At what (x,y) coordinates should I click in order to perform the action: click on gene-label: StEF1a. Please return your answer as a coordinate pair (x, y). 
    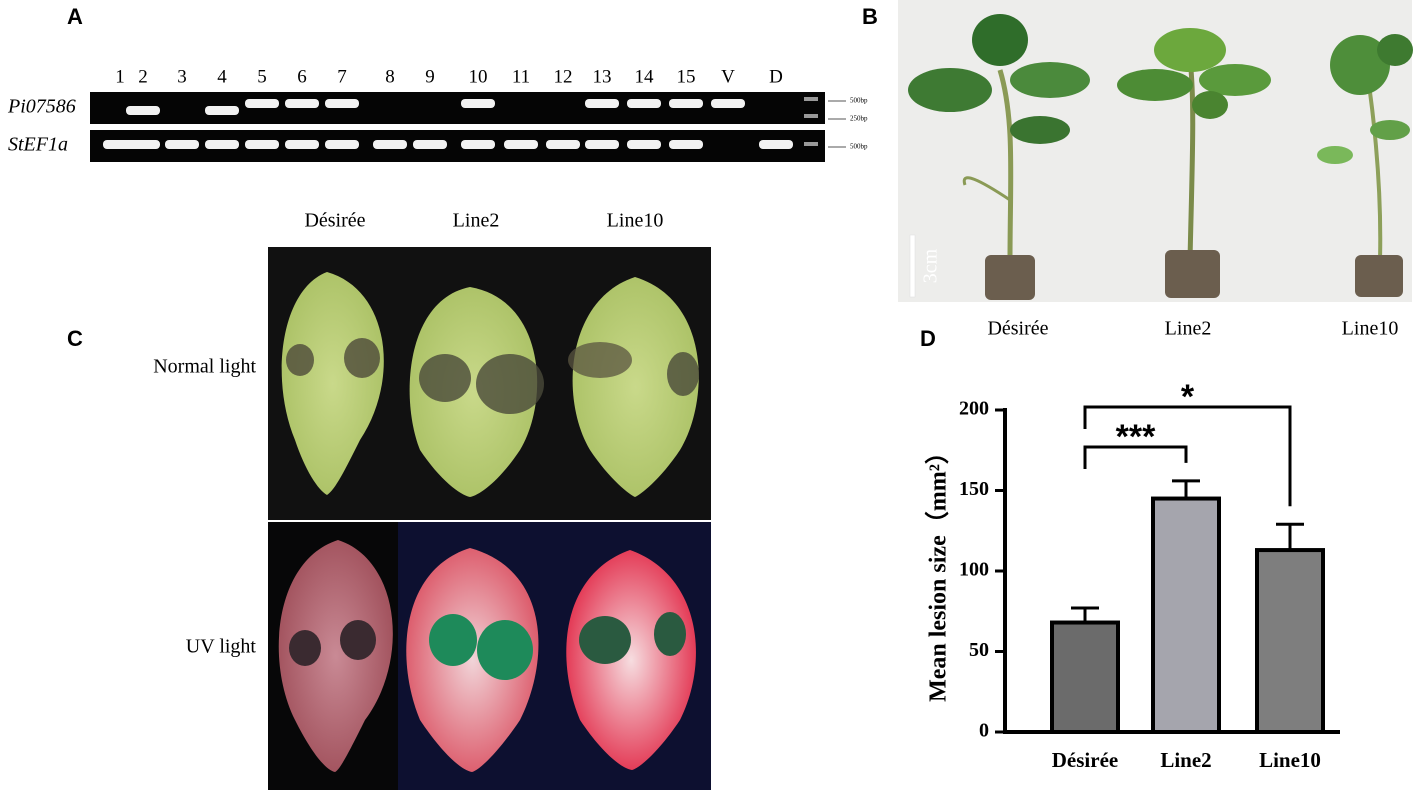
    Looking at the image, I should click on (38, 145).